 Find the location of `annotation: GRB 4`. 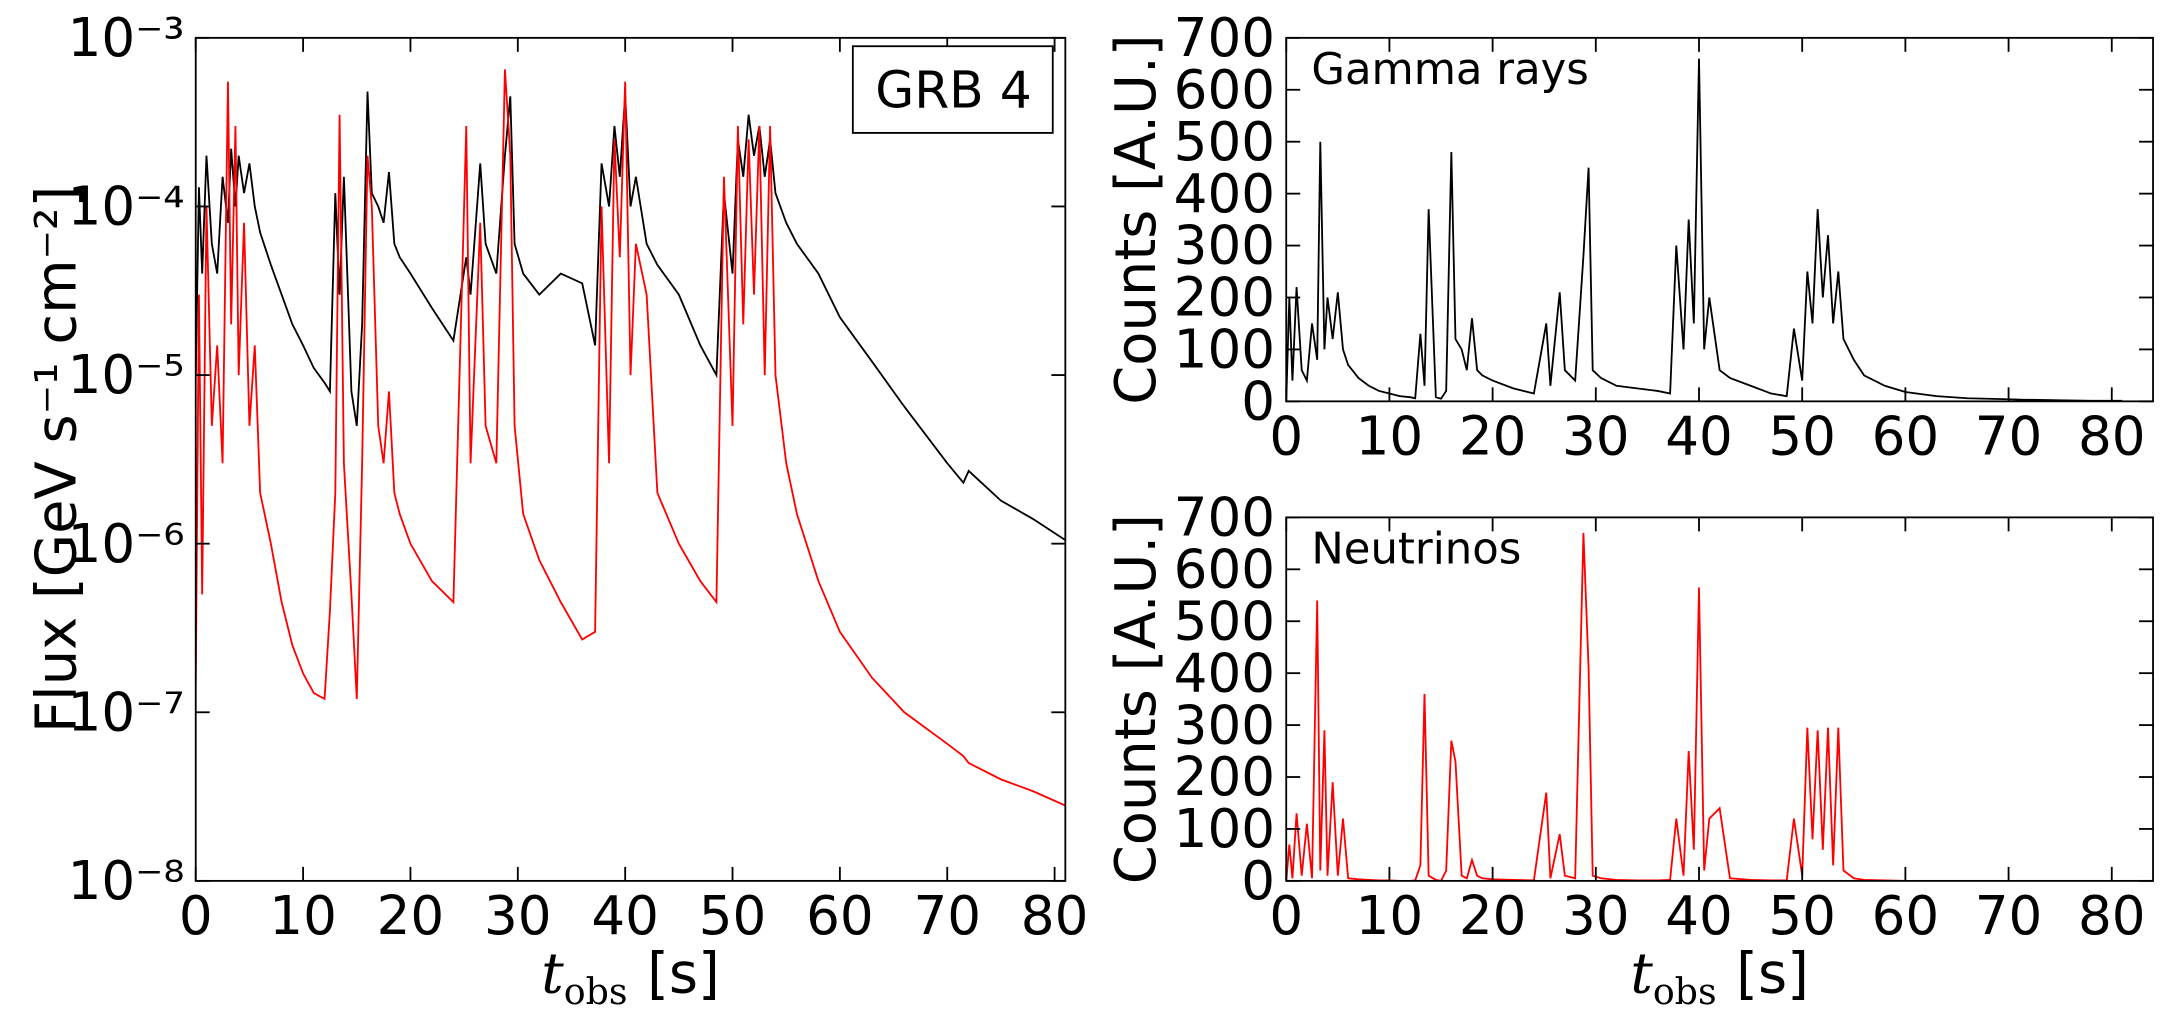

annotation: GRB 4 is located at coordinates (953, 90).